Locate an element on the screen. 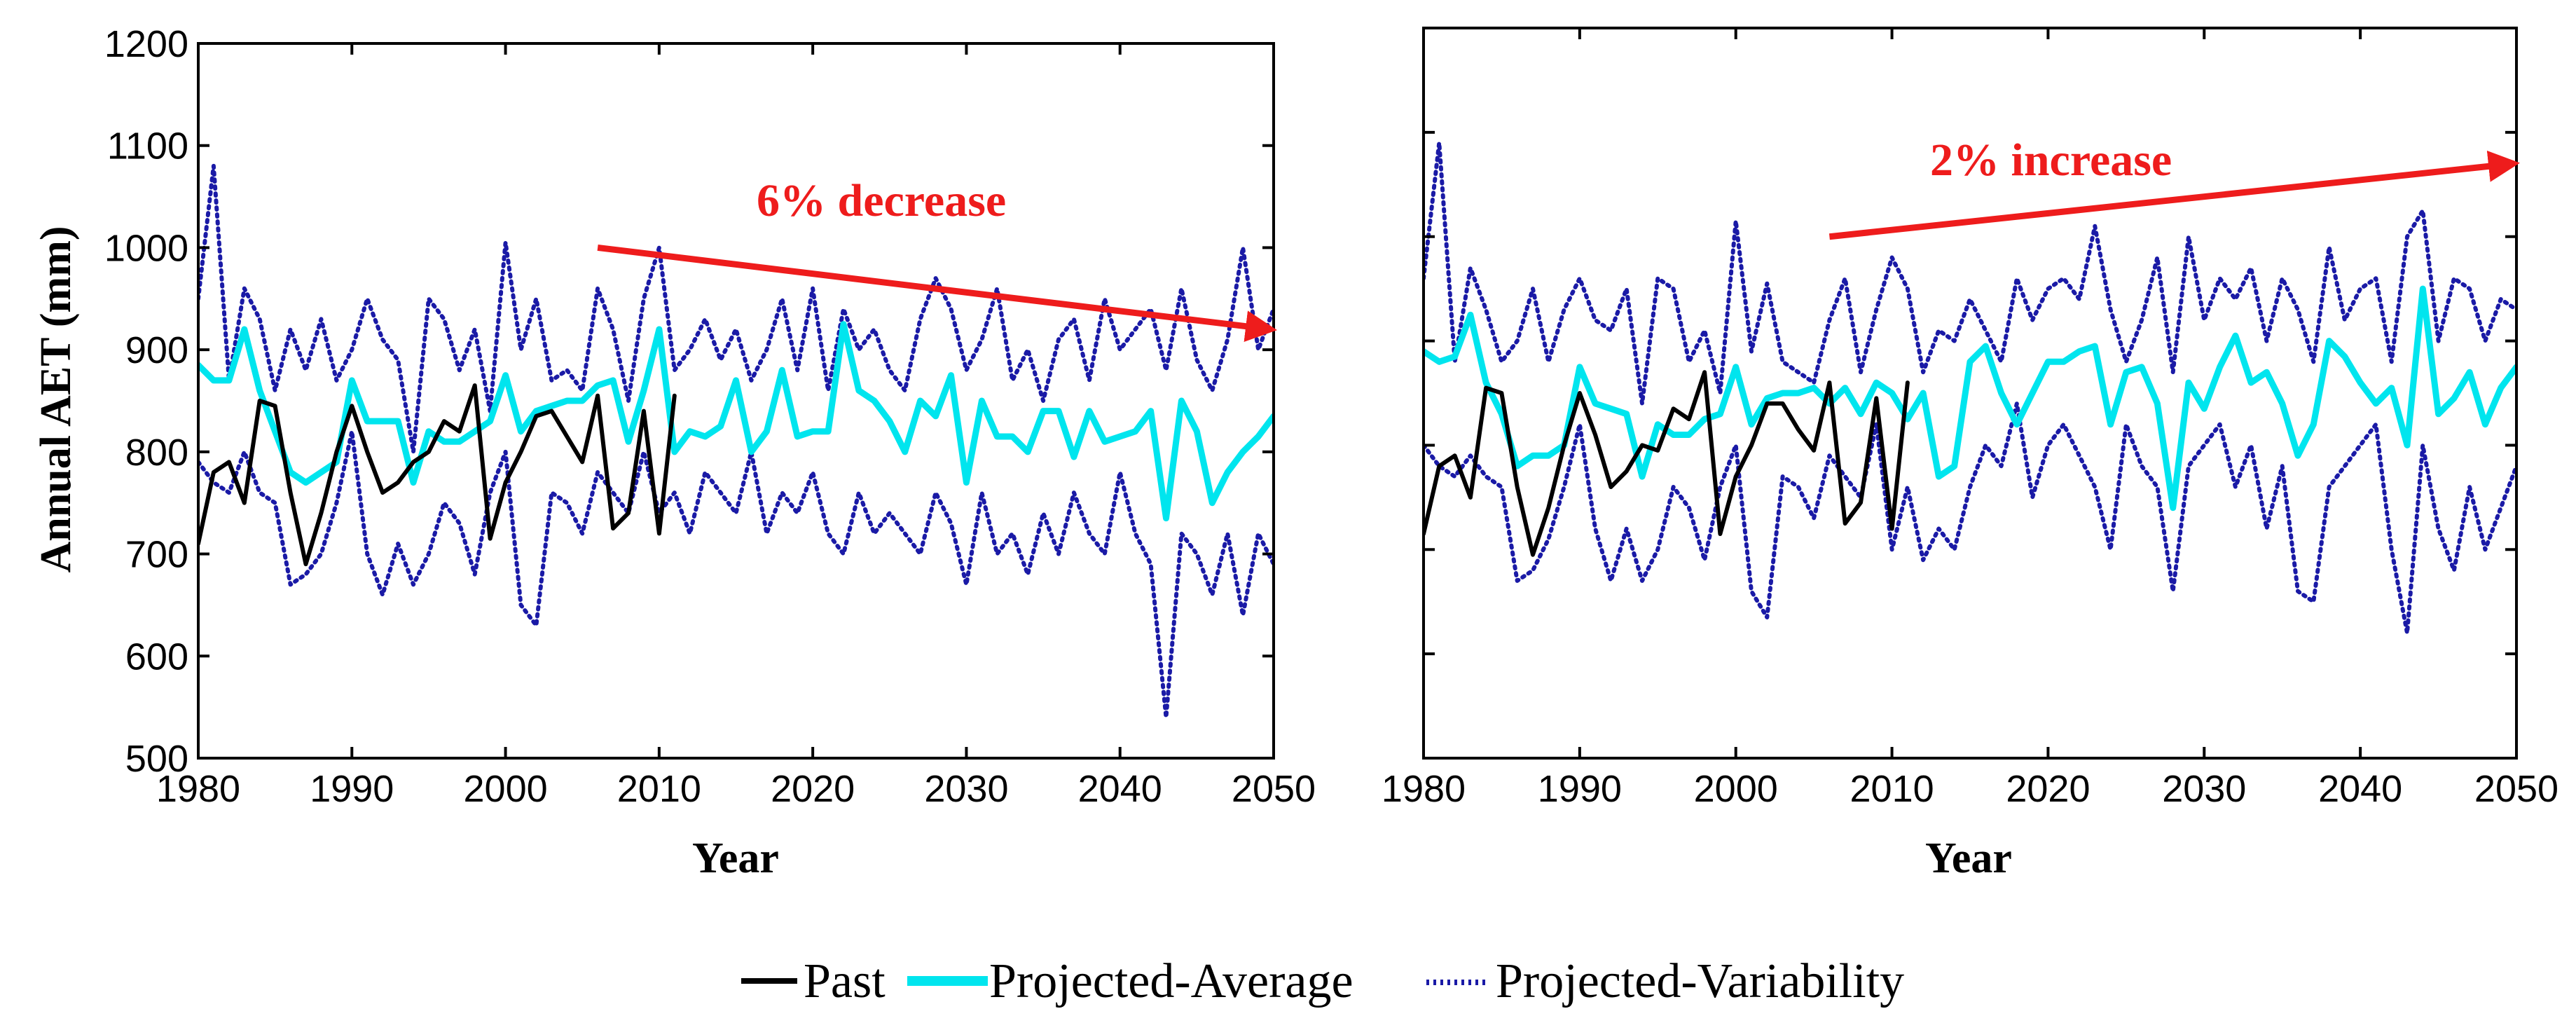  y-tick-label: 600 is located at coordinates (156, 657).